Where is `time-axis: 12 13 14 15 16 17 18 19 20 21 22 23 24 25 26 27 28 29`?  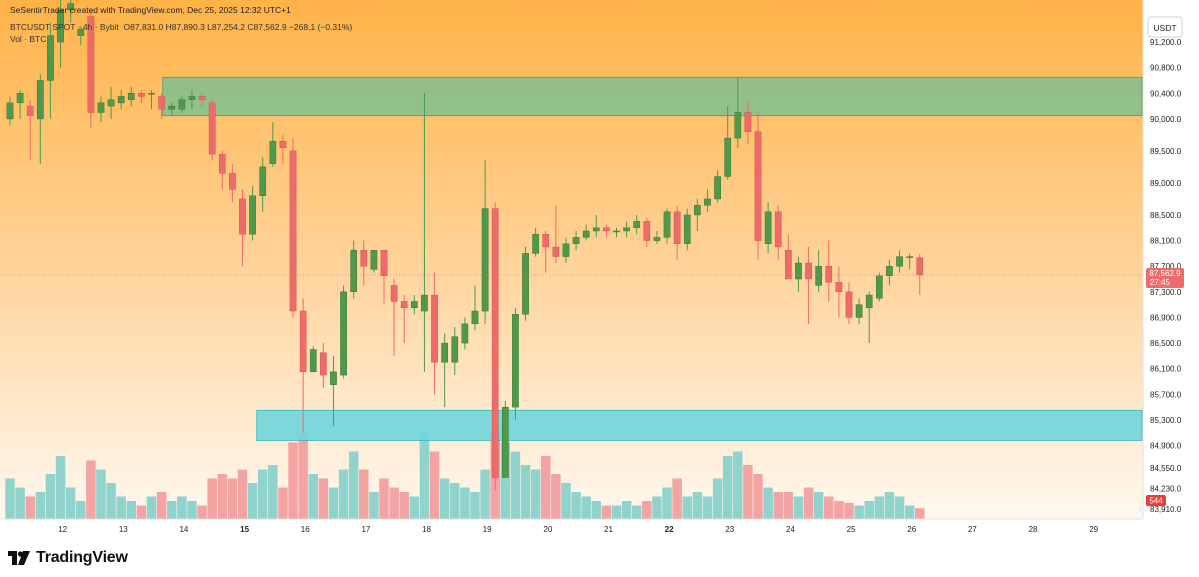 time-axis: 12 13 14 15 16 17 18 19 20 21 22 23 24 25 26 27 28 29 is located at coordinates (578, 529).